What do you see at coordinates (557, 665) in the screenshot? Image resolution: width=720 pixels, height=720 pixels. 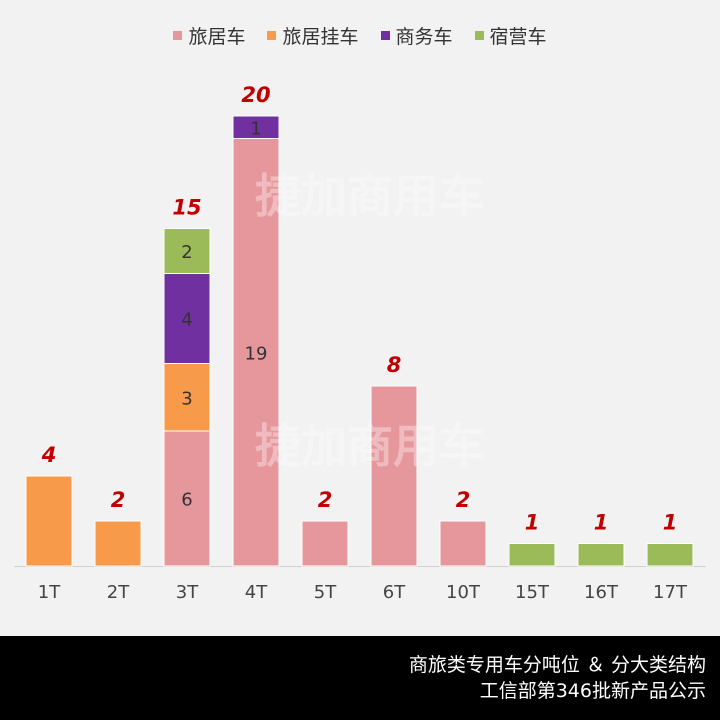 I see `footer-title: 商旅类专用车分吨位 ＆ 分大类结构` at bounding box center [557, 665].